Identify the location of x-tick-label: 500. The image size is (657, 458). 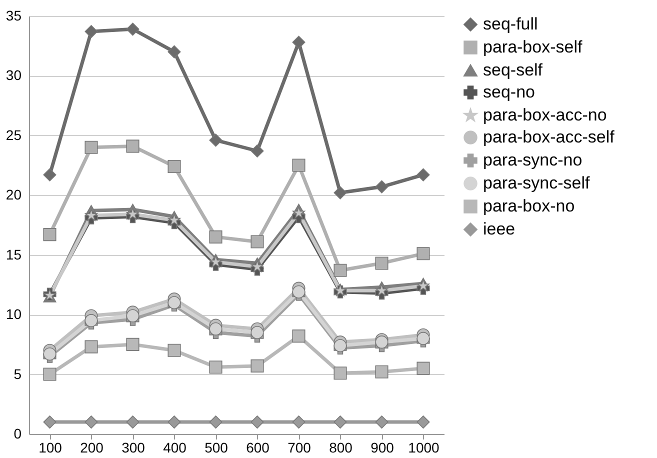
(216, 448).